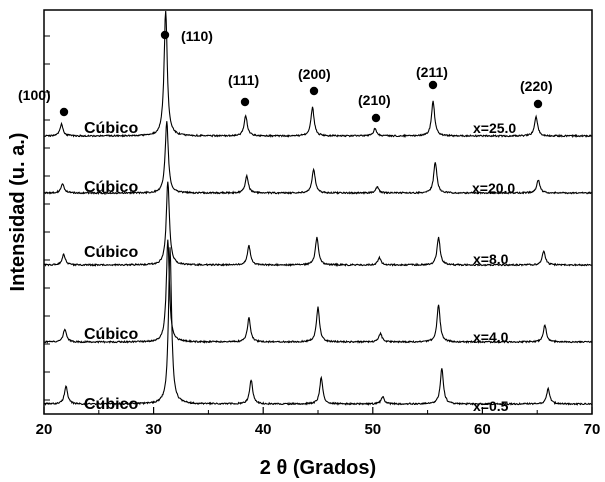  I want to click on miller-index-label: (100), so click(34, 95).